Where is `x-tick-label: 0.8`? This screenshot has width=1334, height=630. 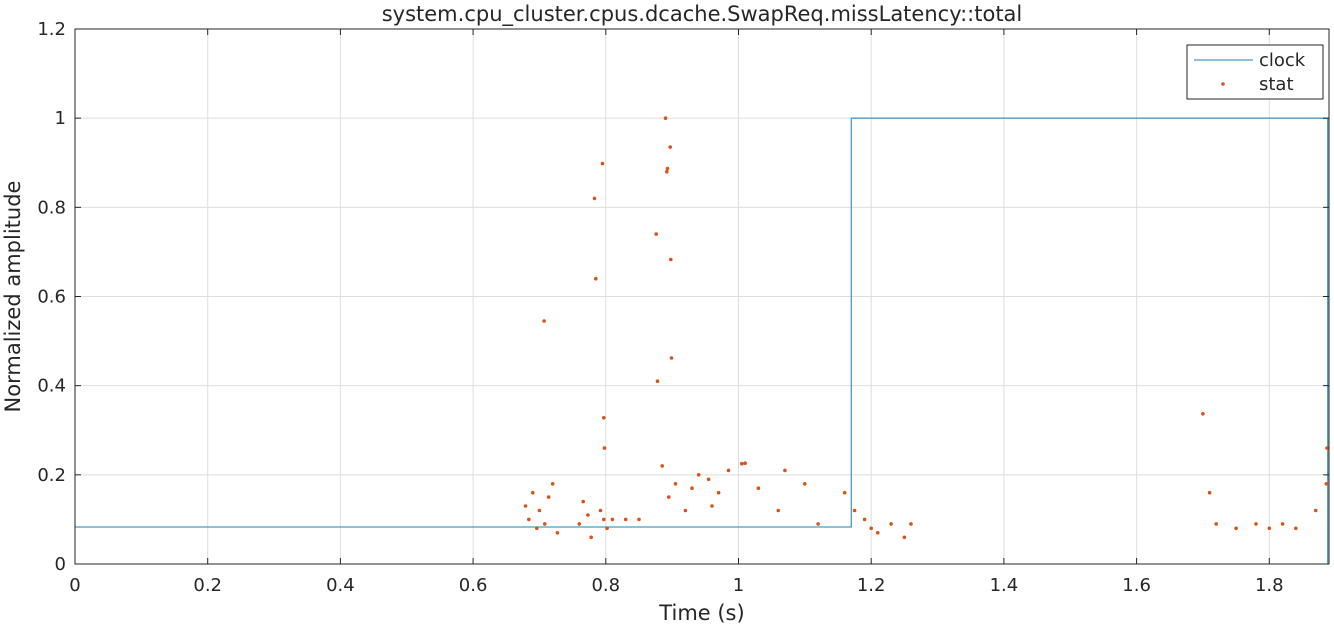 x-tick-label: 0.8 is located at coordinates (605, 585).